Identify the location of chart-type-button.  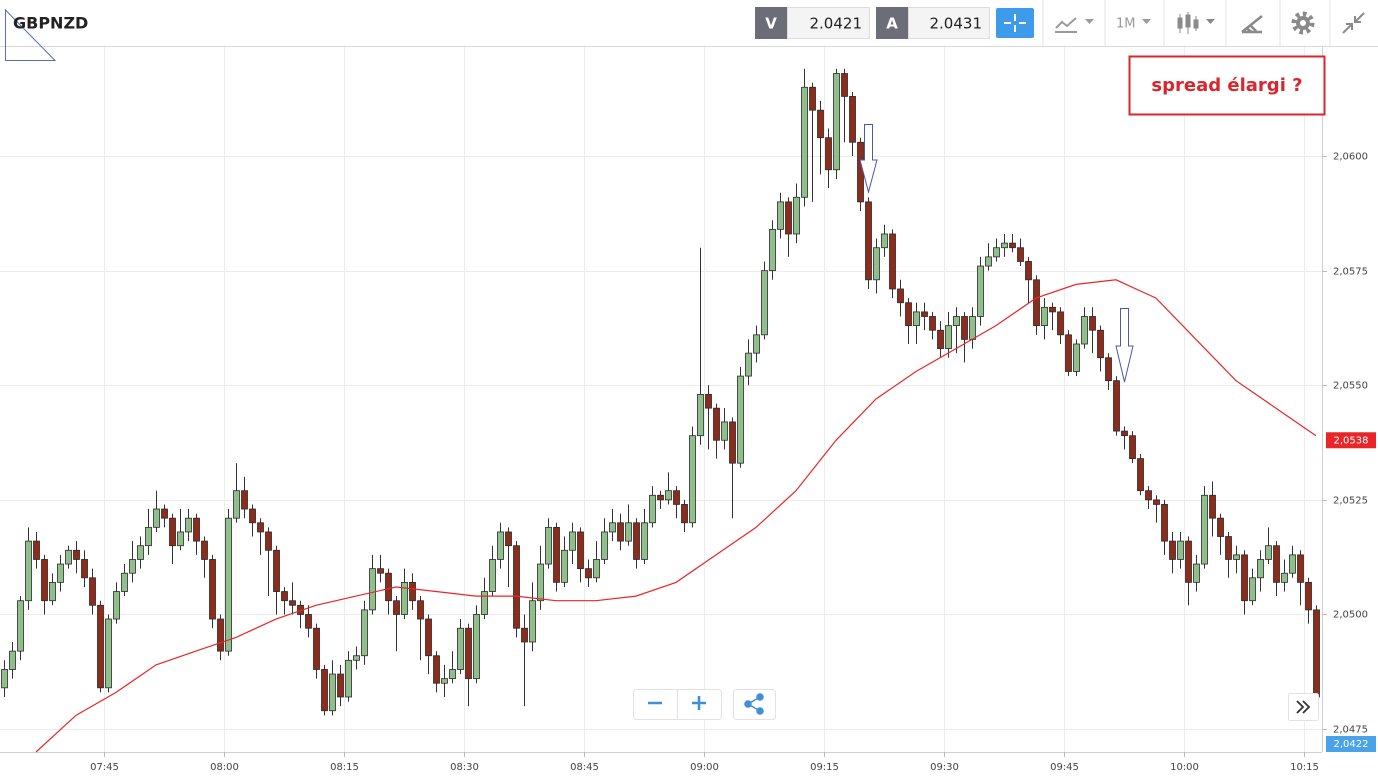
(1074, 25).